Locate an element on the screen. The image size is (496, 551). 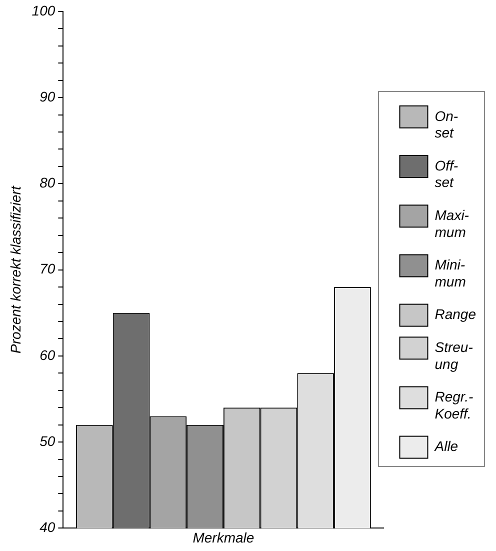
y-tick-label: 100 is located at coordinates (44, 10).